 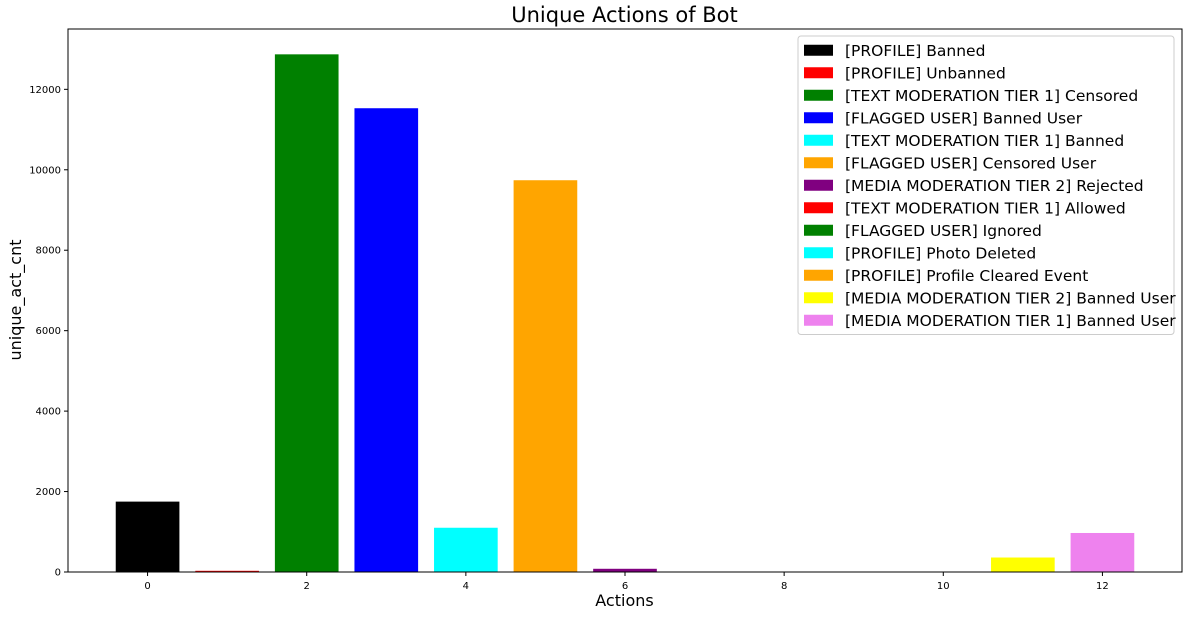 I want to click on x-tick-label: 8, so click(x=784, y=586).